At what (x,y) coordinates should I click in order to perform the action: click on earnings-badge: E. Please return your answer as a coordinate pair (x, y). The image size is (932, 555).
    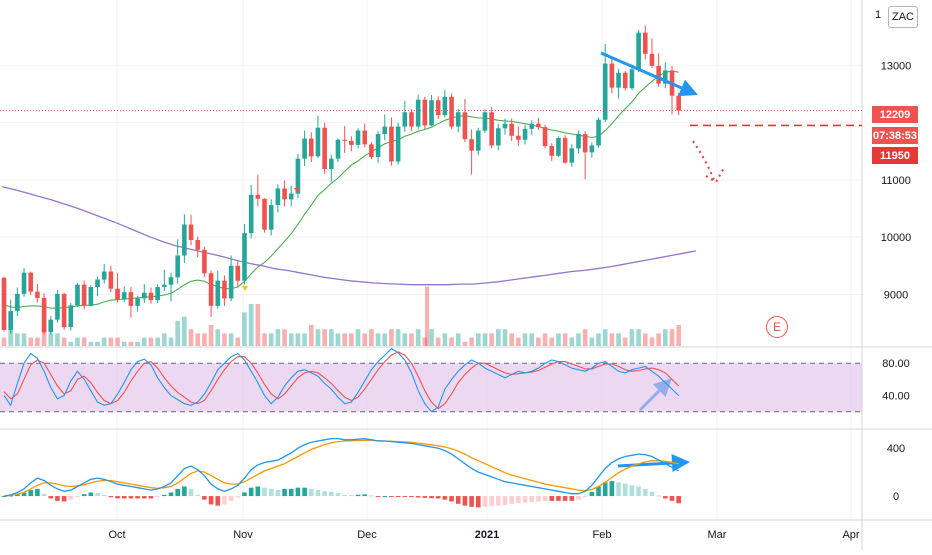
    Looking at the image, I should click on (777, 327).